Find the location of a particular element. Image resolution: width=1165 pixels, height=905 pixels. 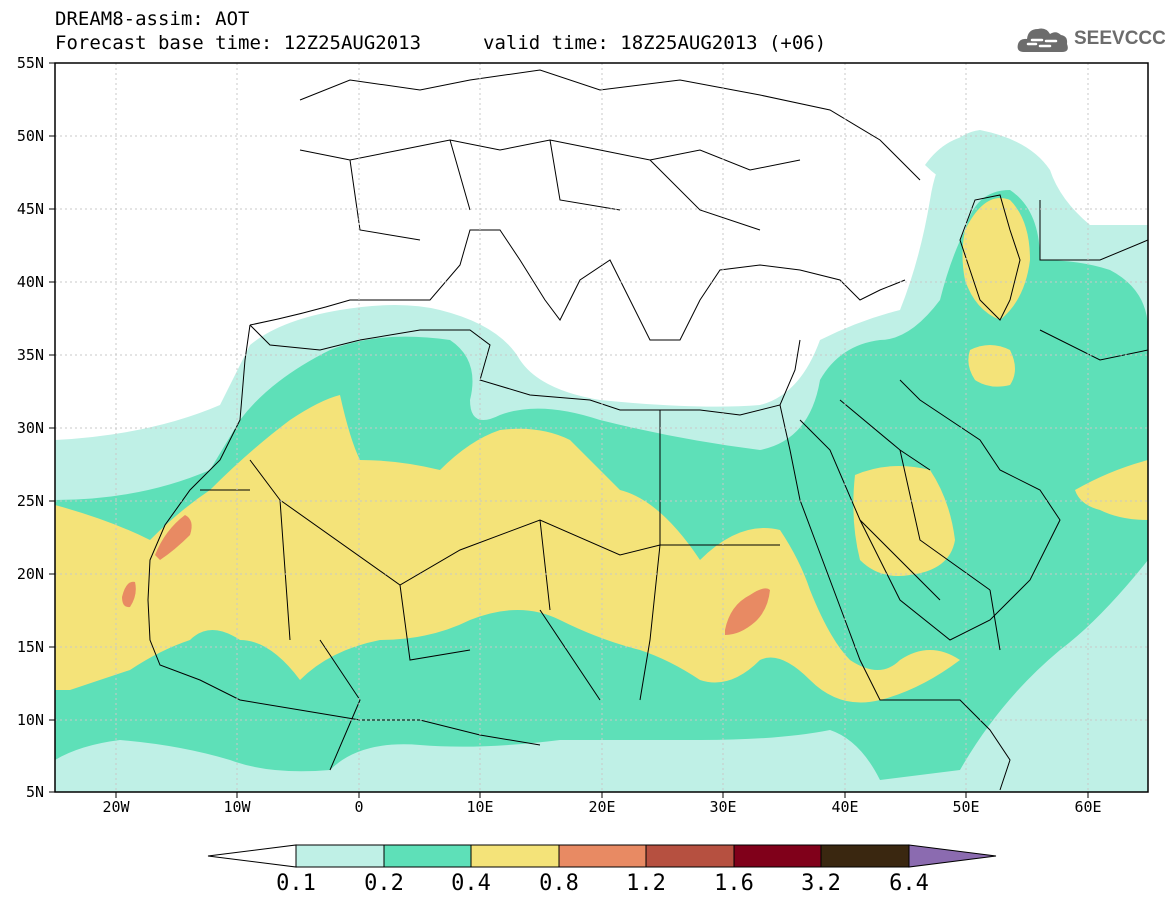

colorbar-label: 1.6 is located at coordinates (734, 883).